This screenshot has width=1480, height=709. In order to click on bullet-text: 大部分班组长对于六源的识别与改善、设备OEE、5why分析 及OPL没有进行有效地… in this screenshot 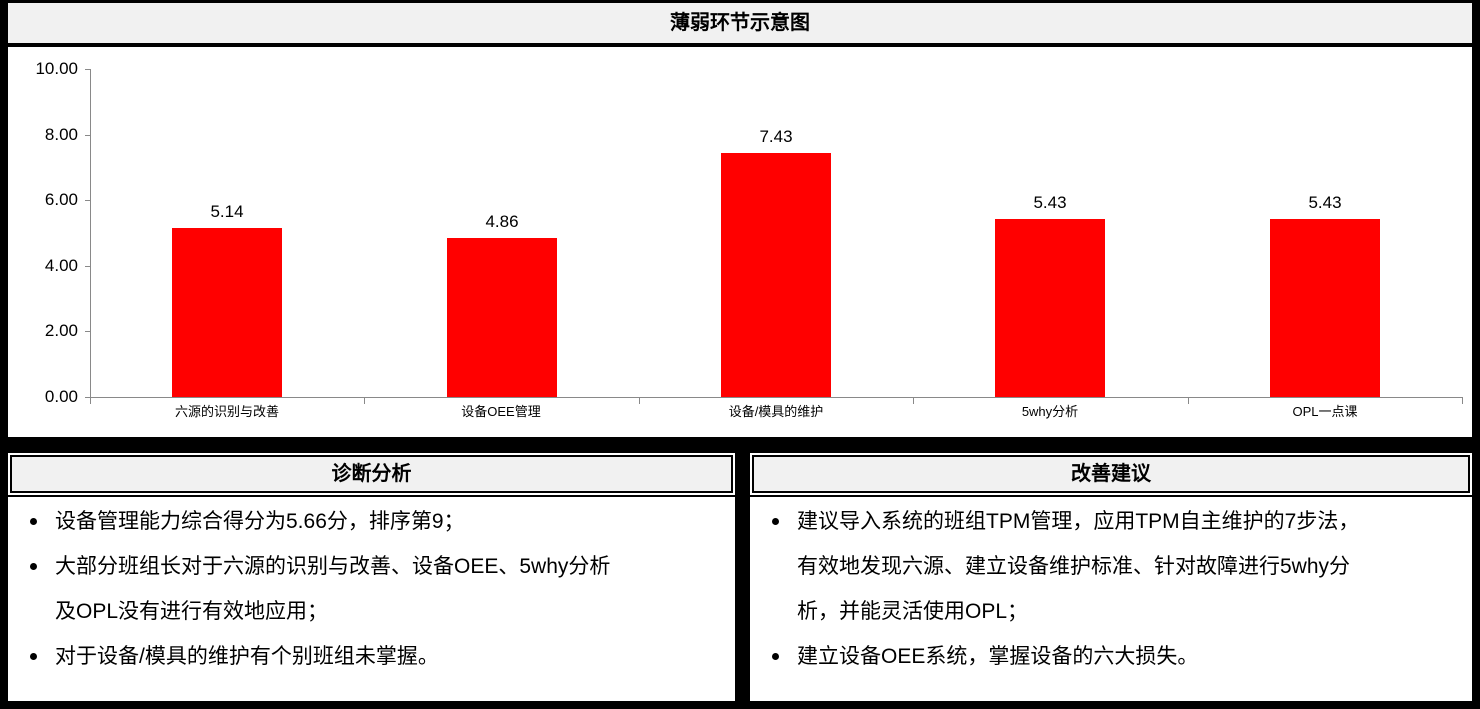, I will do `click(332, 589)`.